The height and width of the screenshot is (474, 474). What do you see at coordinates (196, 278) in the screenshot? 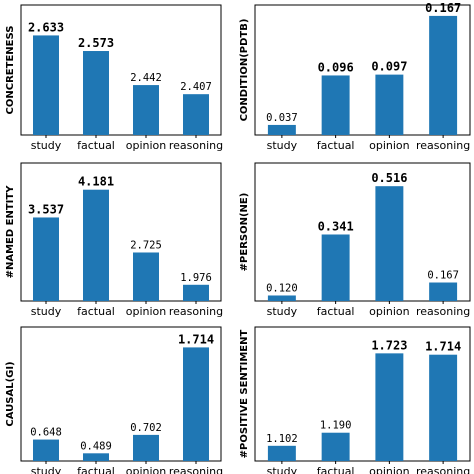
I see `value-label: 1.976` at bounding box center [196, 278].